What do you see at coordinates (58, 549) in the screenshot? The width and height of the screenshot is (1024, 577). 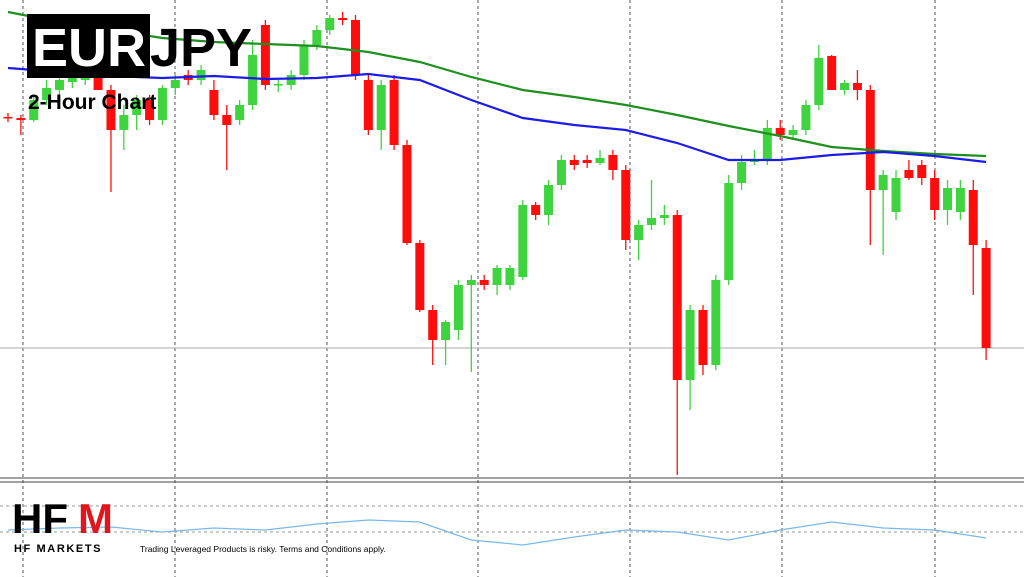 I see `brand-name: HF MARKETS` at bounding box center [58, 549].